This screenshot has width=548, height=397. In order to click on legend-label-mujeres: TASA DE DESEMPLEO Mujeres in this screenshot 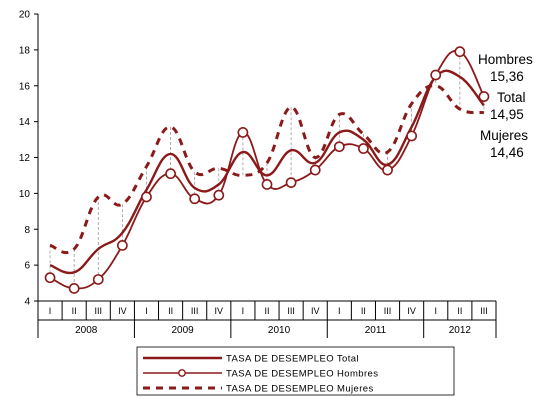, I will do `click(300, 389)`.